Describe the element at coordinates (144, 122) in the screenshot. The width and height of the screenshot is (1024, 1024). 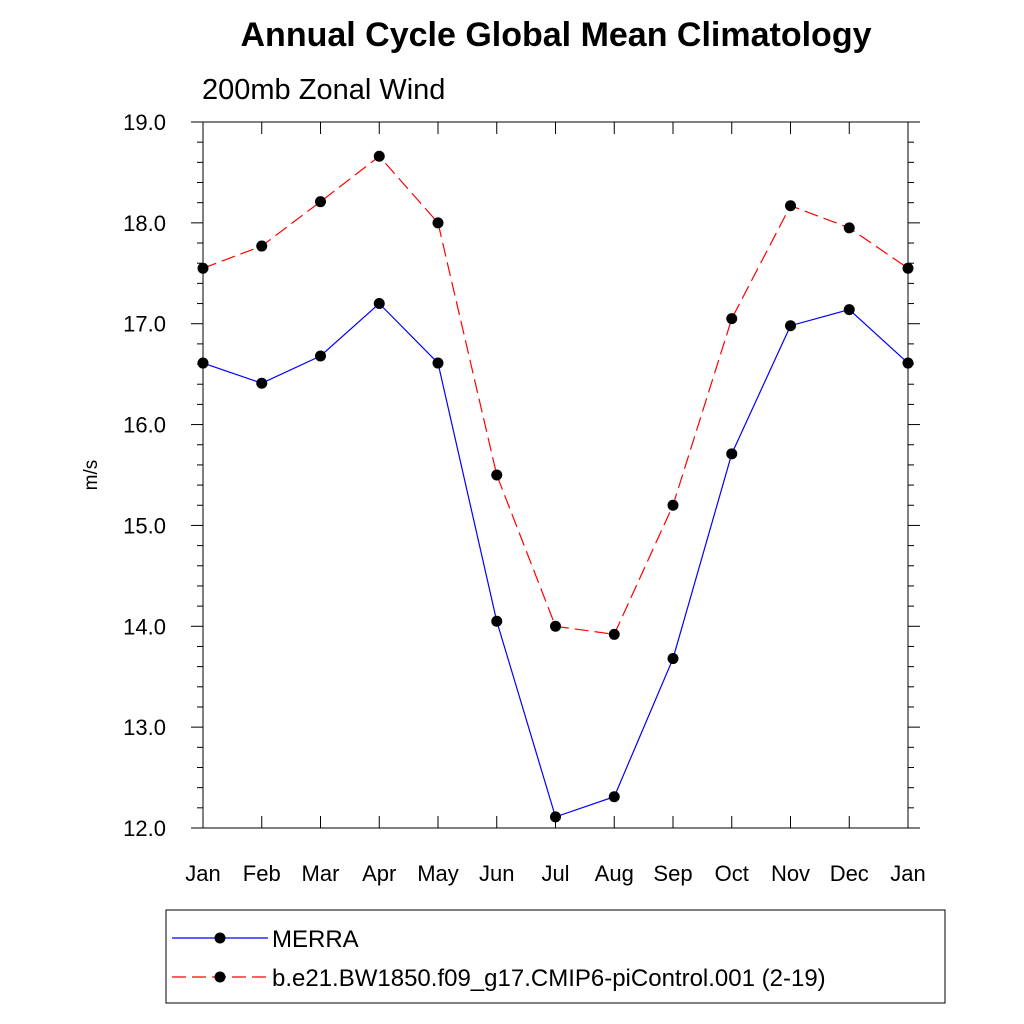
I see `y-tick-label: 19.0` at that location.